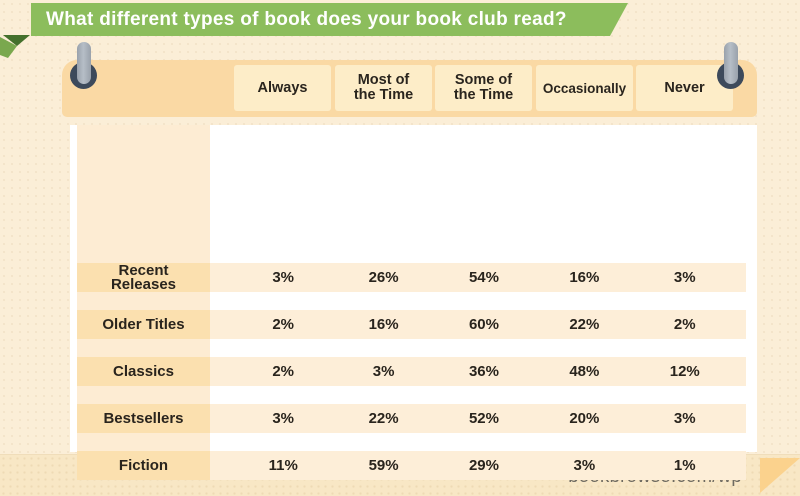  What do you see at coordinates (584, 88) in the screenshot?
I see `column-header-occasionally: Occasionally` at bounding box center [584, 88].